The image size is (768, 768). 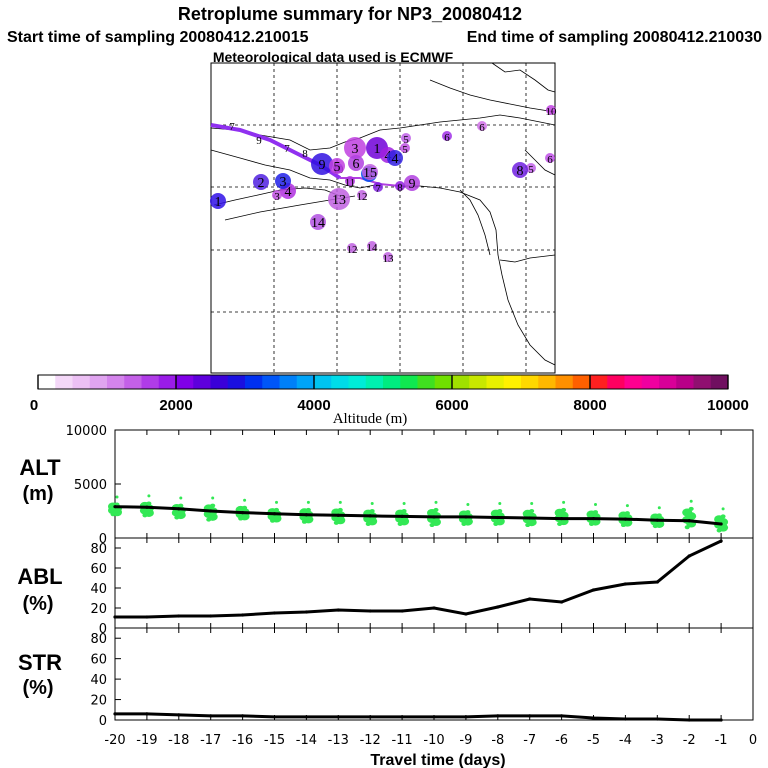 What do you see at coordinates (37, 604) in the screenshot?
I see `abl-panel-units: (%)` at bounding box center [37, 604].